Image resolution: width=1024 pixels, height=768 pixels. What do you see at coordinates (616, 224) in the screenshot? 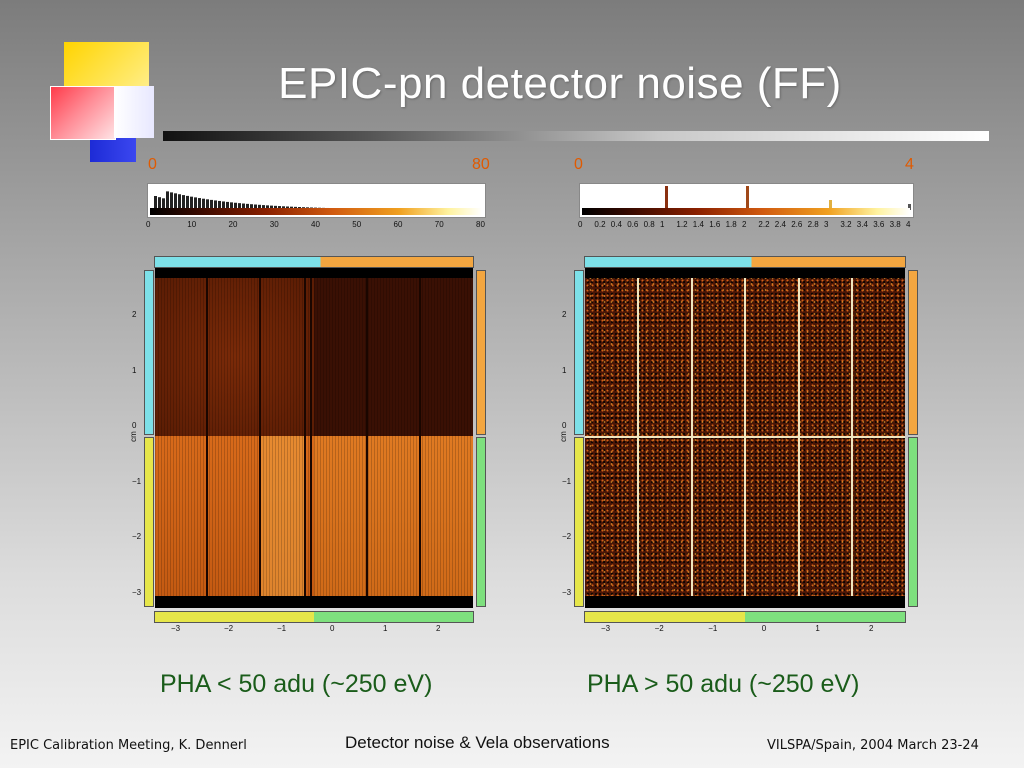
I see `tick-label: 0.4` at bounding box center [616, 224].